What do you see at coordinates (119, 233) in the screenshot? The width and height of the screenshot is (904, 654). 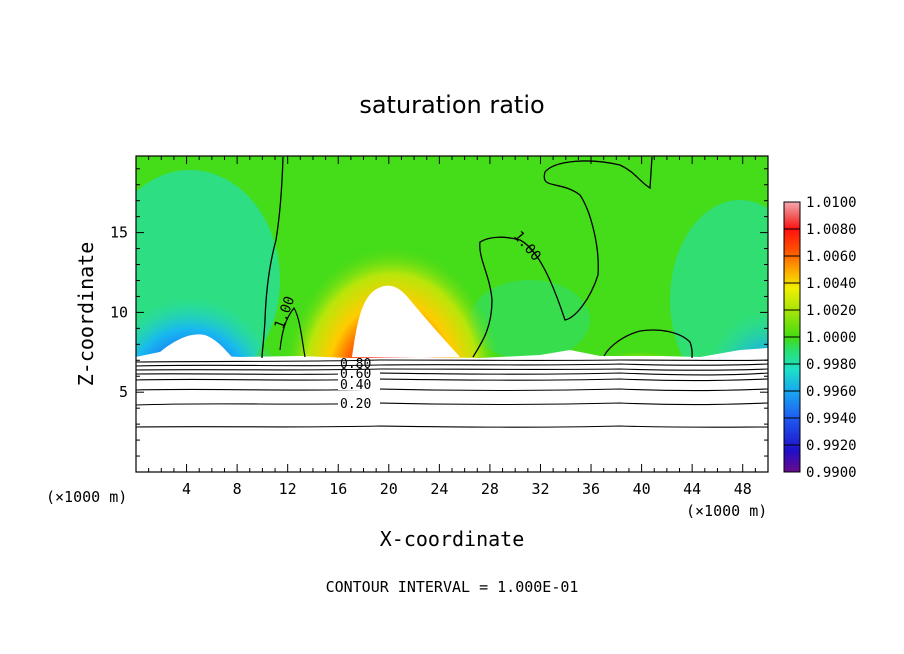 I see `y-tick-label: 15` at bounding box center [119, 233].